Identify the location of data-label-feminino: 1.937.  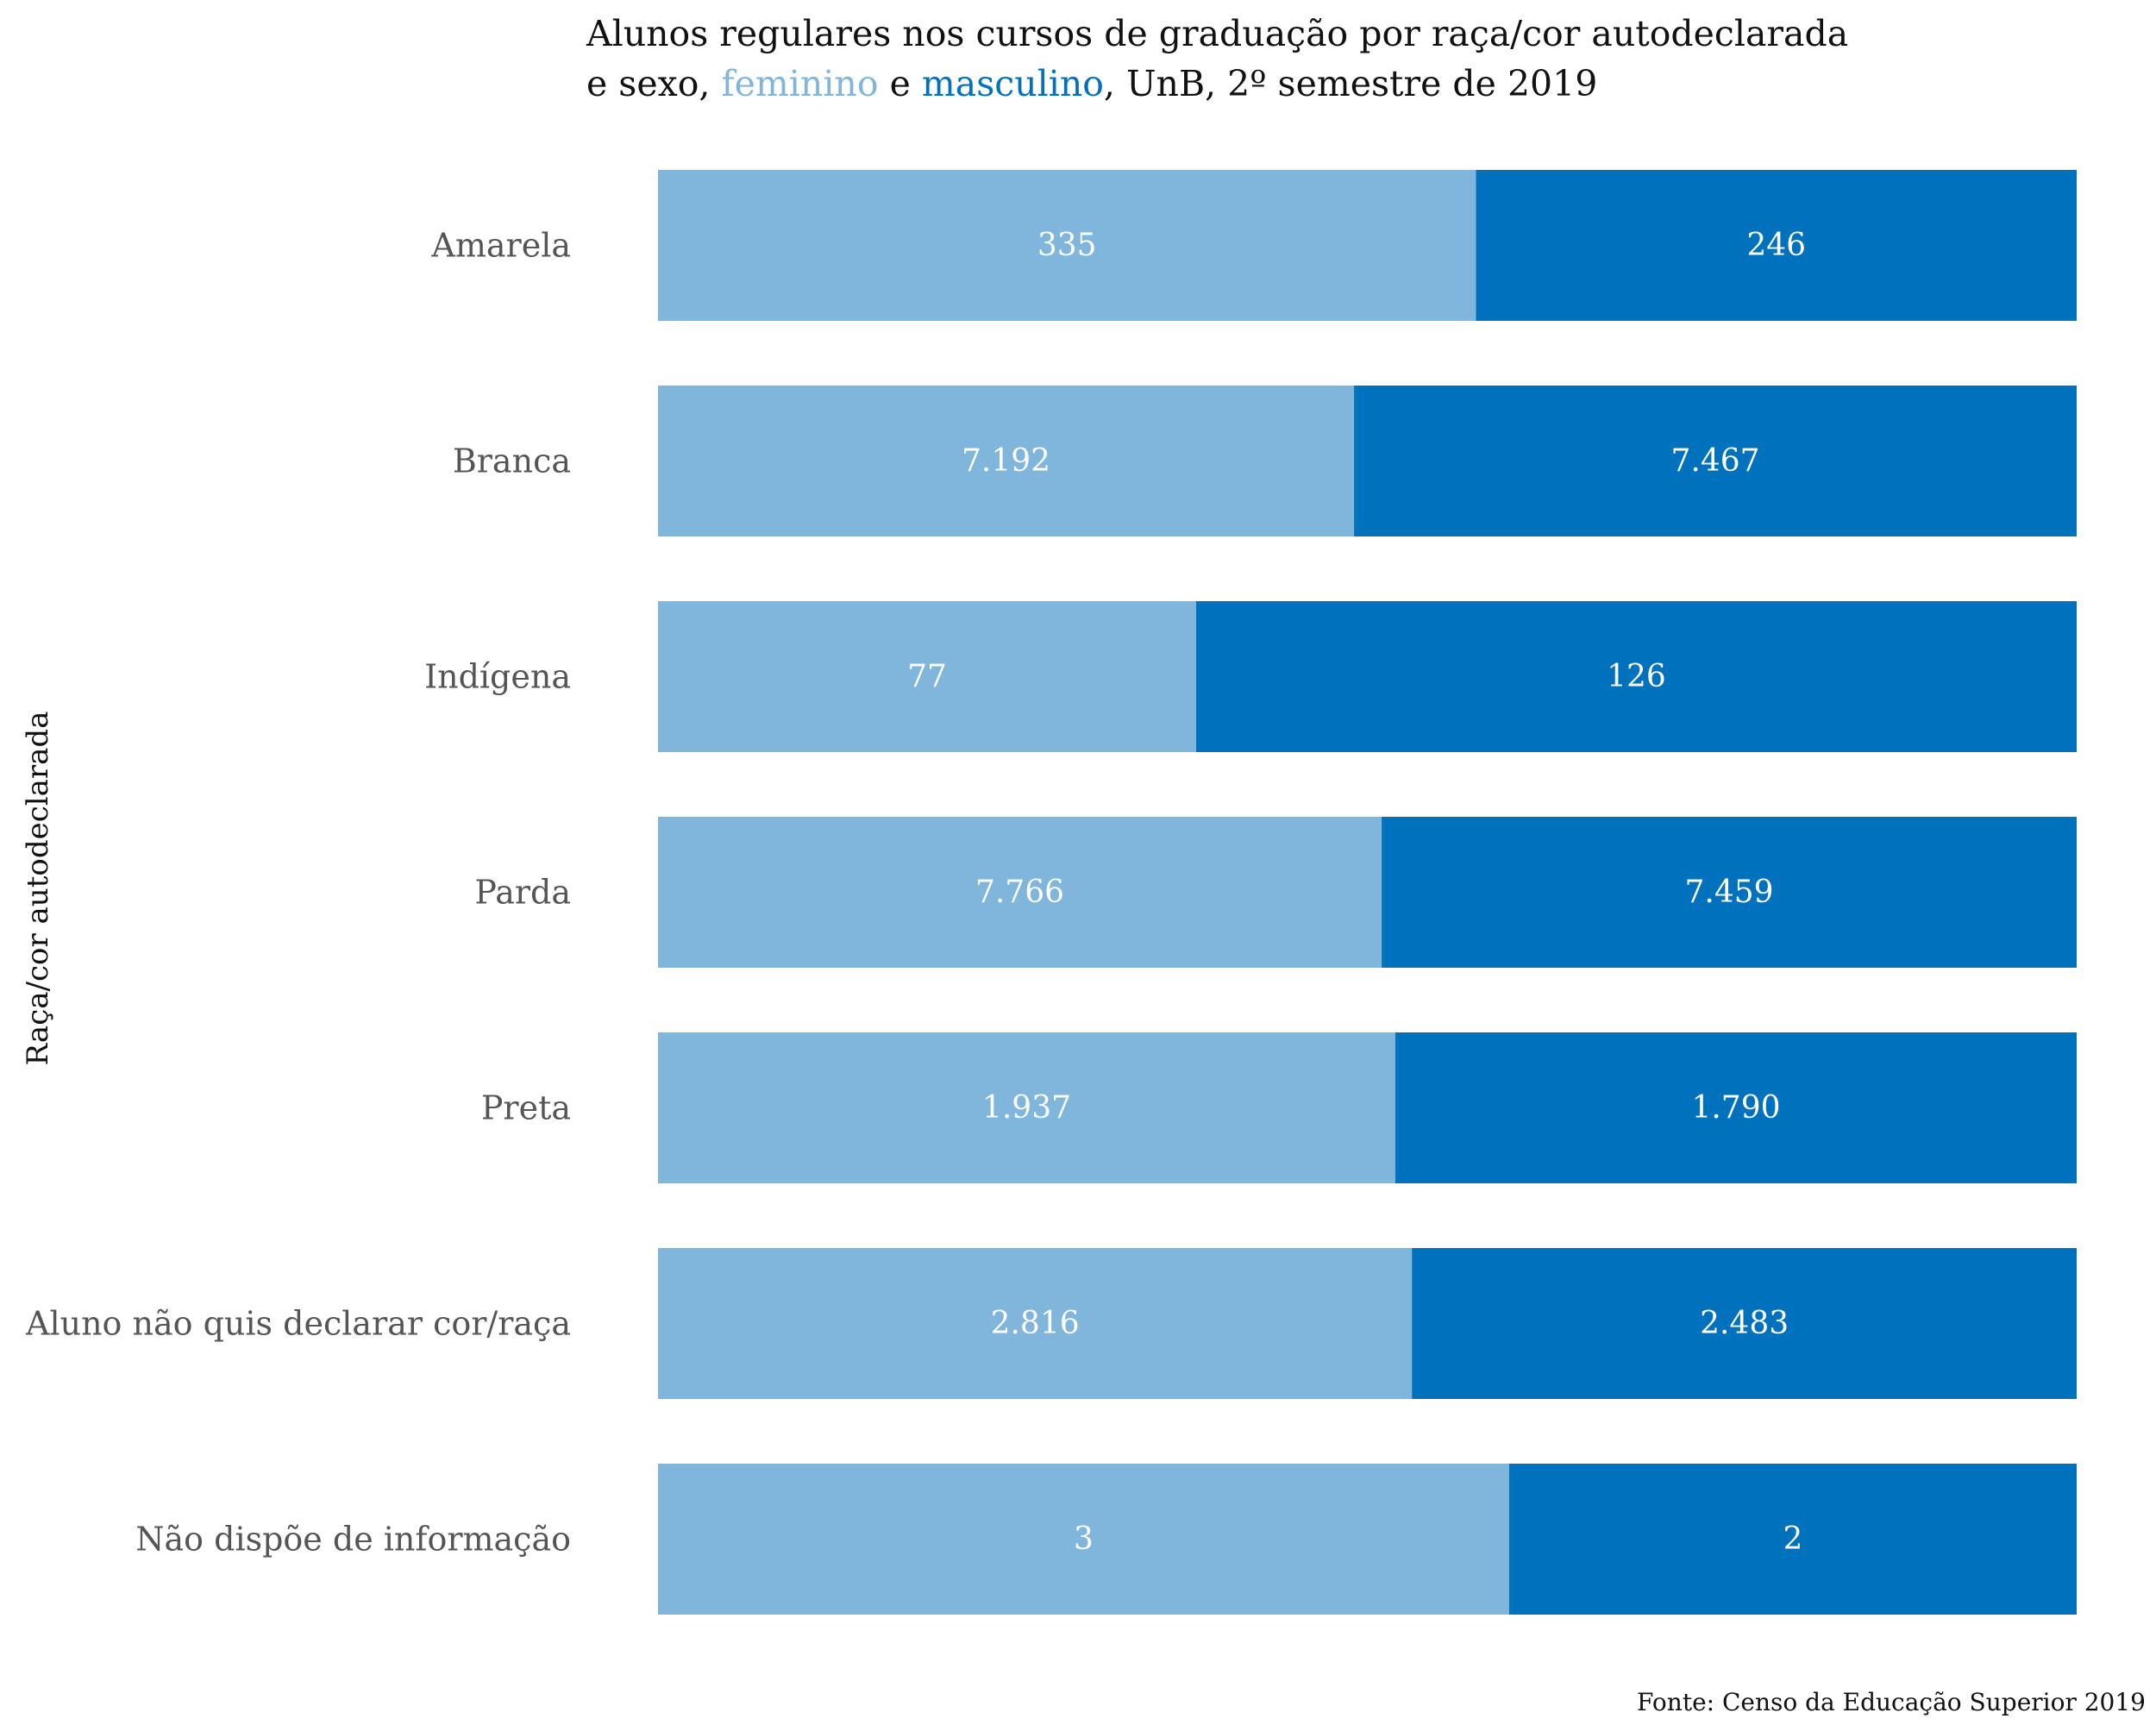
(1026, 1108).